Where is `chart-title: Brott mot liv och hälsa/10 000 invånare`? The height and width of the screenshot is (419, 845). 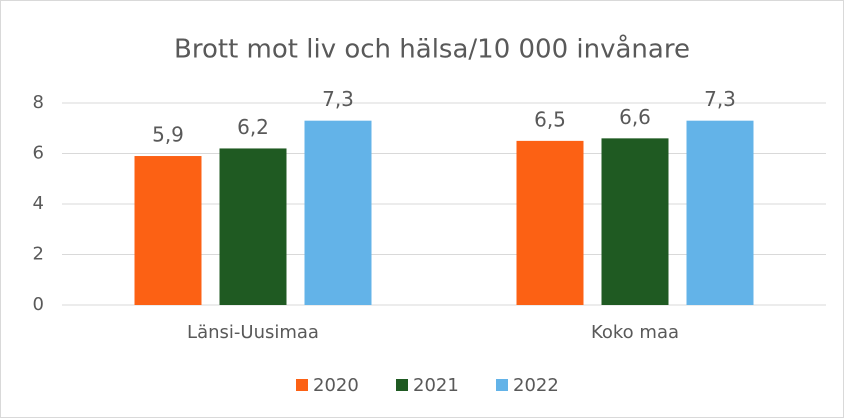 chart-title: Brott mot liv och hälsa/10 000 invånare is located at coordinates (432, 49).